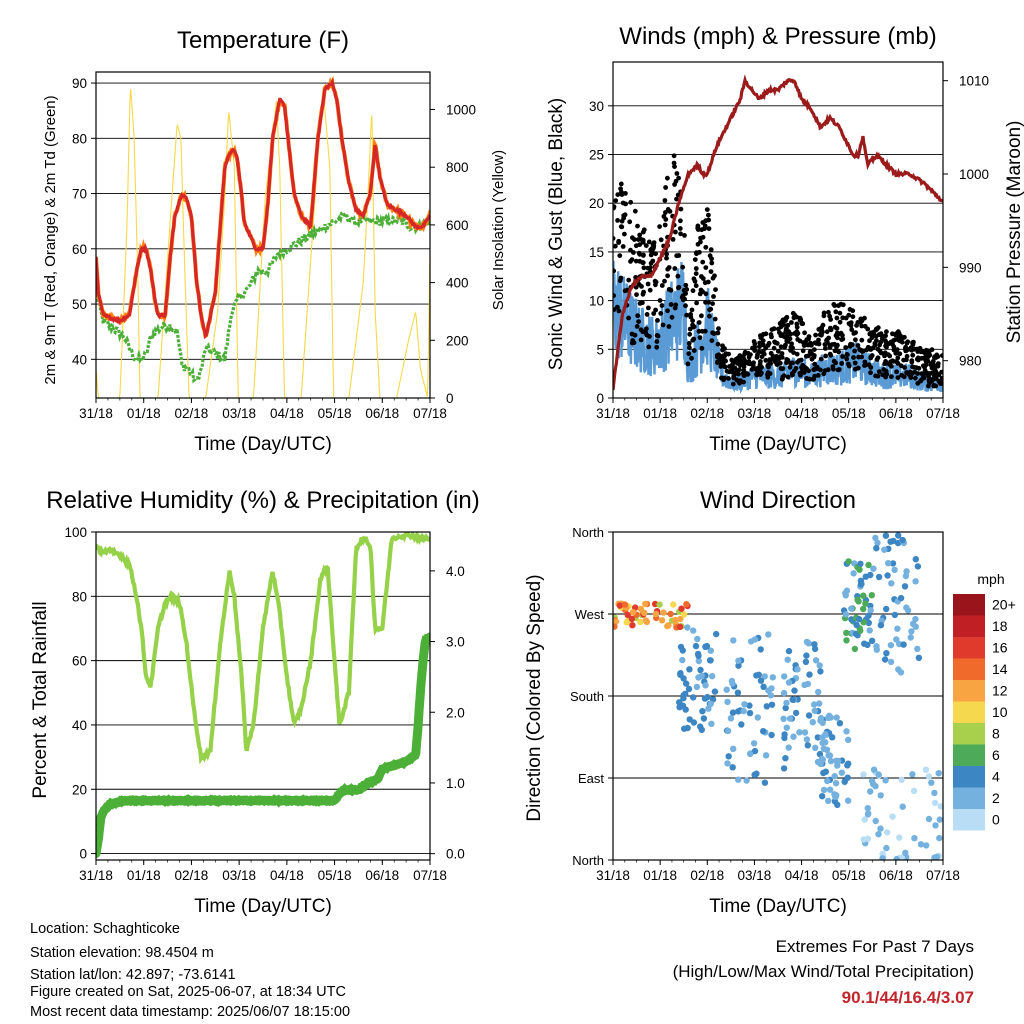  I want to click on y2-tick-label: 800, so click(457, 167).